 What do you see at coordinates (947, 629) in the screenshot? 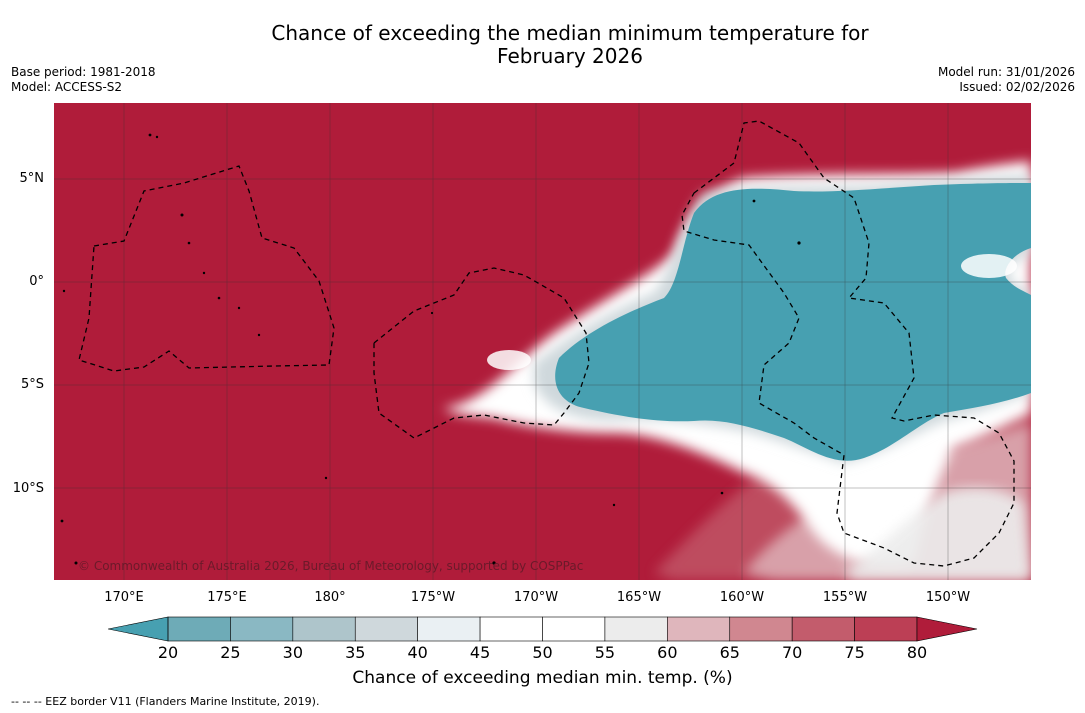
I see `colorbar-extend-high` at bounding box center [947, 629].